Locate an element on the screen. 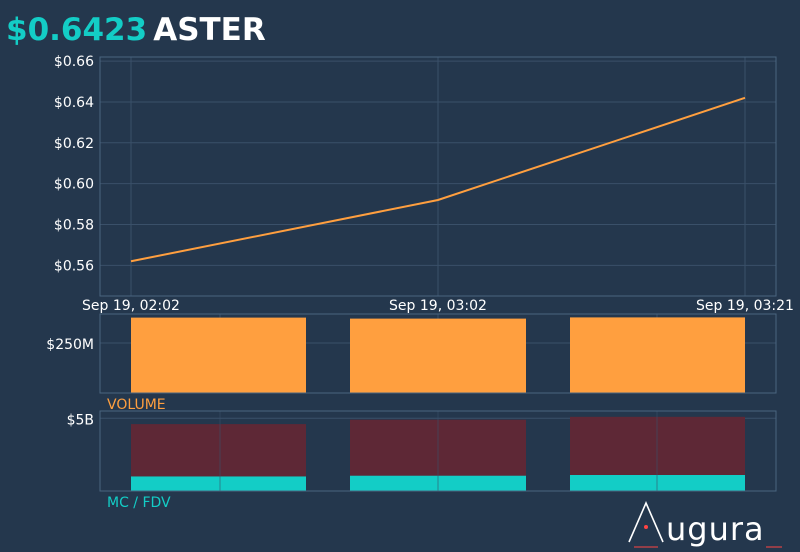  volume-label: VOLUME is located at coordinates (136, 405).